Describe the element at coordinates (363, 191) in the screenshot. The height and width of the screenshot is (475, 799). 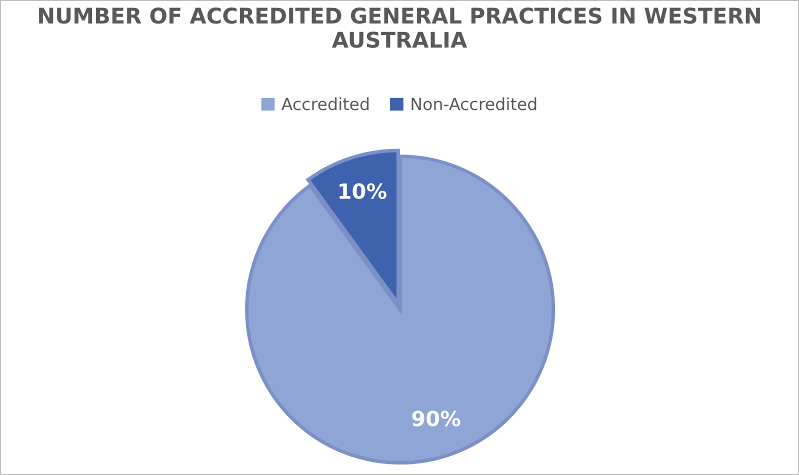
I see `data-label: 10%` at that location.